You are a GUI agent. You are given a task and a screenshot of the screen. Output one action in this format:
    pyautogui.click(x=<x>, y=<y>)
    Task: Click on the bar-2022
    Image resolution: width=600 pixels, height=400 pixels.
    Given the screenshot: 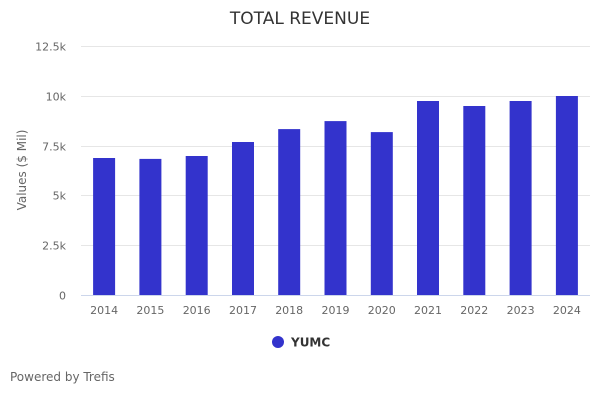 What is the action you would take?
    pyautogui.click(x=474, y=200)
    